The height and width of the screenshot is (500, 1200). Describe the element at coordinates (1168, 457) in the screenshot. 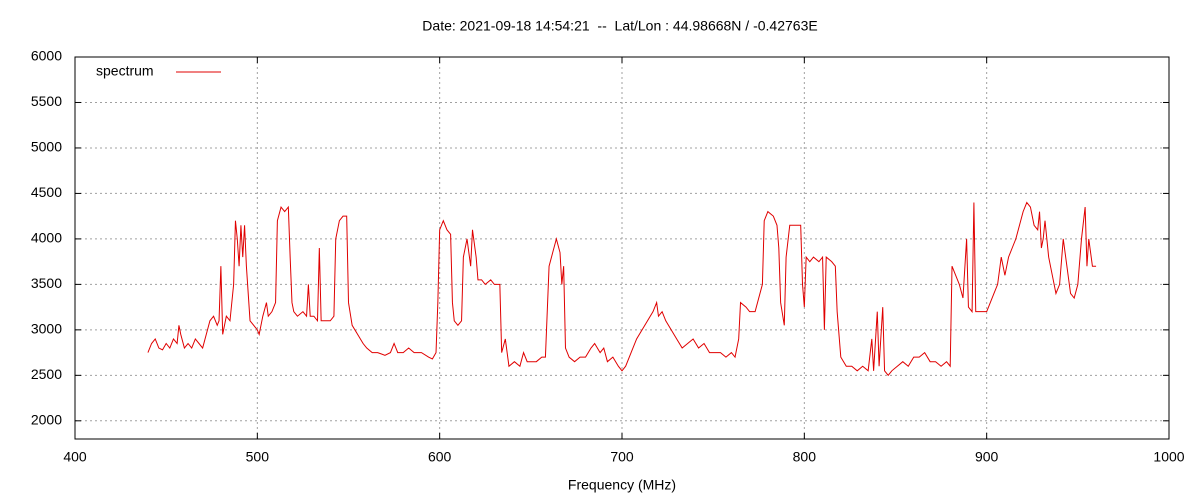

I see `x-tick-label: 1000` at that location.